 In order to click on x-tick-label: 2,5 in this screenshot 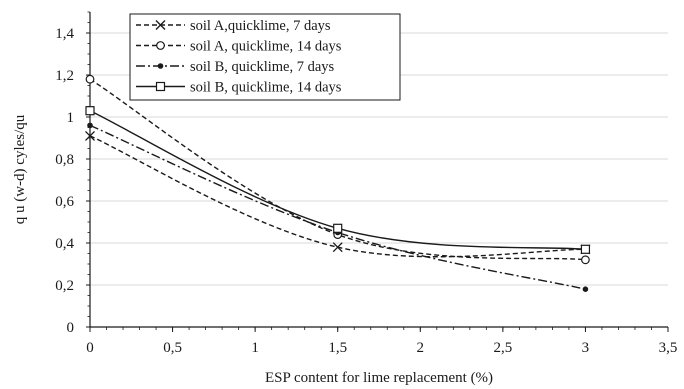, I will do `click(502, 348)`.